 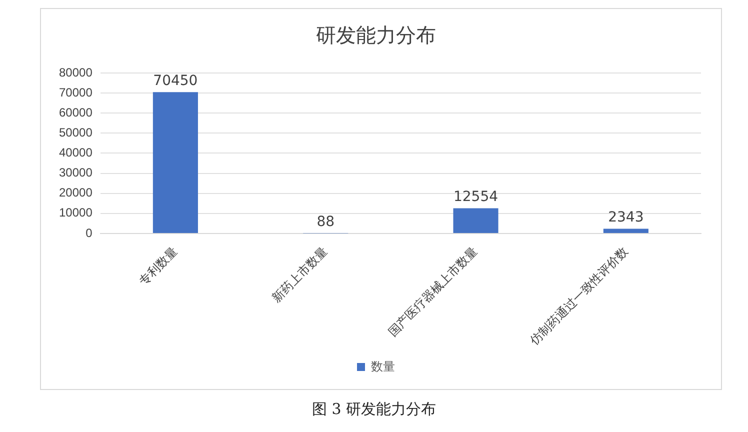 I want to click on data-label: 2343, so click(x=626, y=217).